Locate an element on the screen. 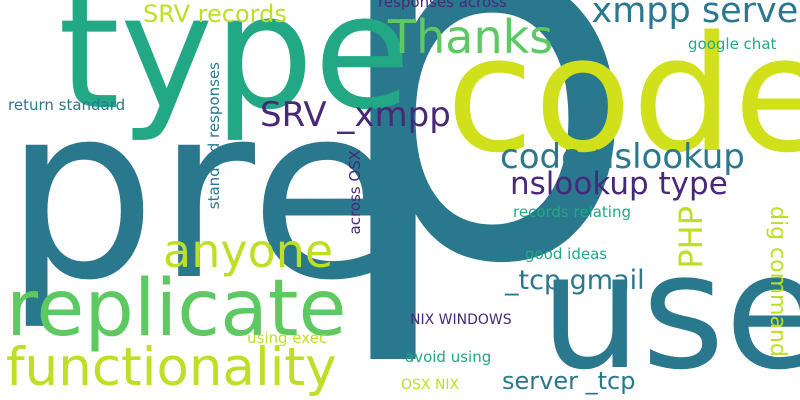 The height and width of the screenshot is (400, 800). word-nix-windows: NIX WINDOWS is located at coordinates (461, 320).